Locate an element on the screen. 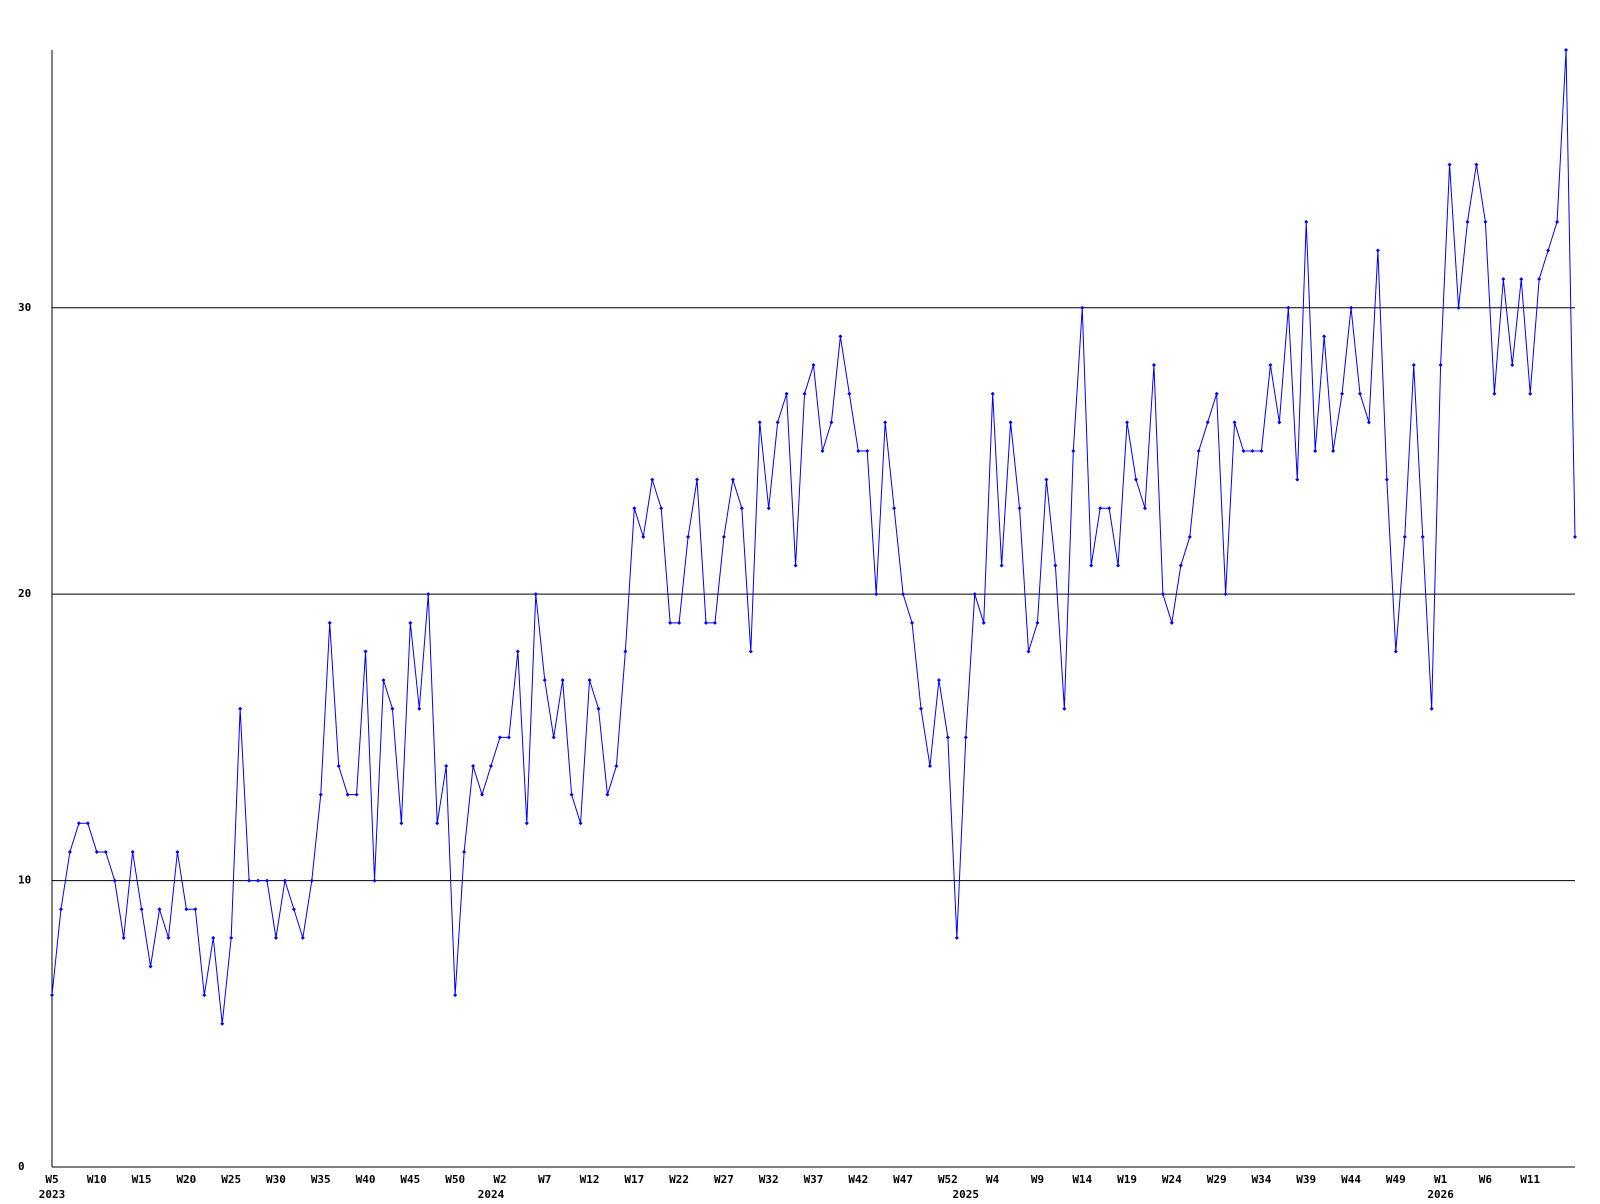 This screenshot has height=1204, width=1600. x-tick-label: W11 is located at coordinates (1530, 1179).